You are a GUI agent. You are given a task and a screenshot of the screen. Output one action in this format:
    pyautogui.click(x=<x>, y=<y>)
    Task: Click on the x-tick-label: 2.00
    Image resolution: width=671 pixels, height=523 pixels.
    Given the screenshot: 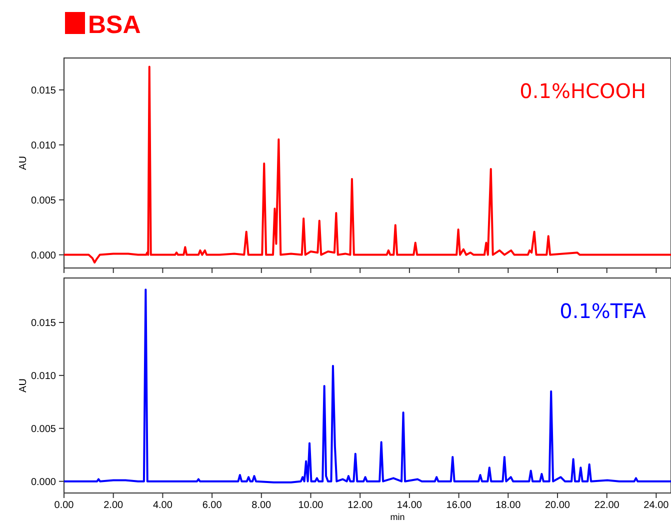 What is the action you would take?
    pyautogui.click(x=114, y=505)
    